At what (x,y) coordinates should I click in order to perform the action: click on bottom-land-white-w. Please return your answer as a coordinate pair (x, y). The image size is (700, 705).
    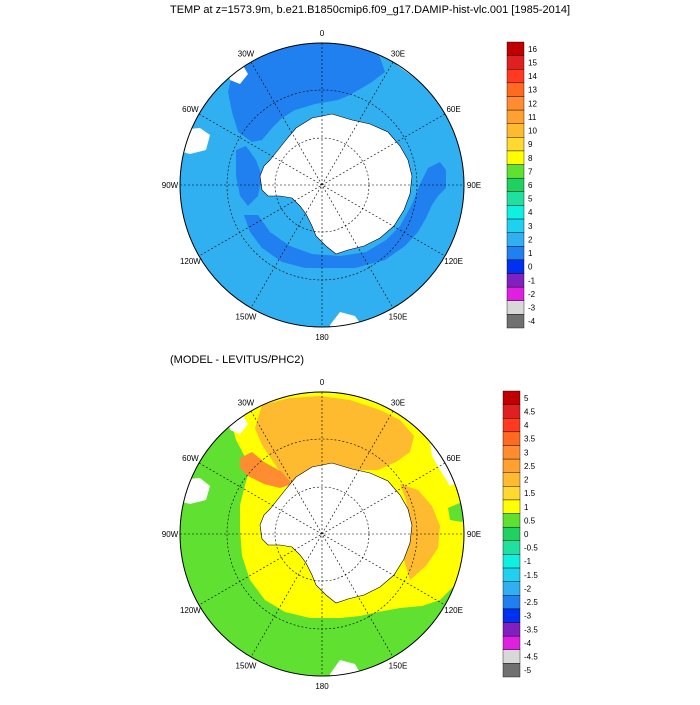
    Looking at the image, I should click on (195, 491).